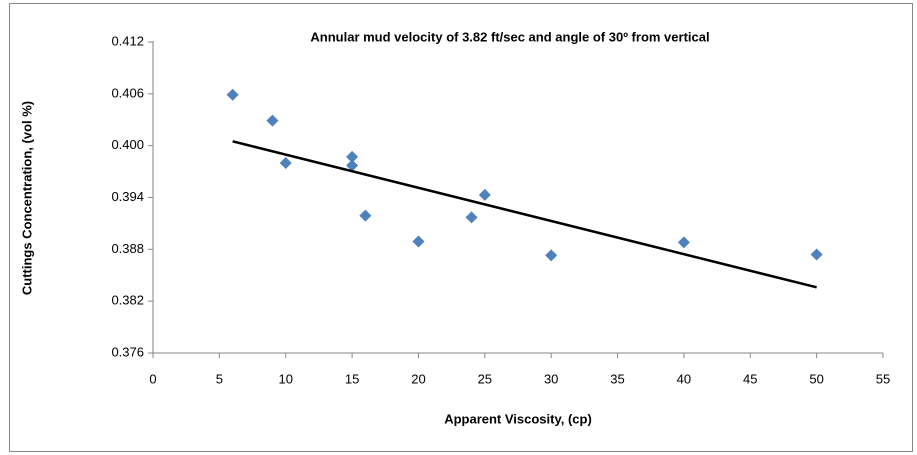  I want to click on y-tick-label: 0.382, so click(127, 300).